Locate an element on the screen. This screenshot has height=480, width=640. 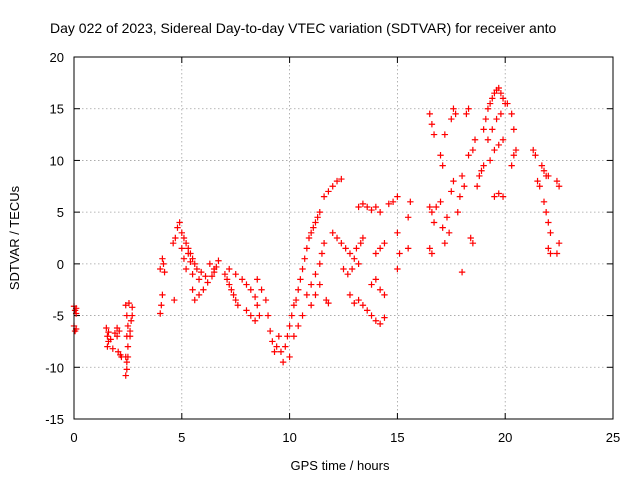
y-tick-label: 10 is located at coordinates (57, 160).